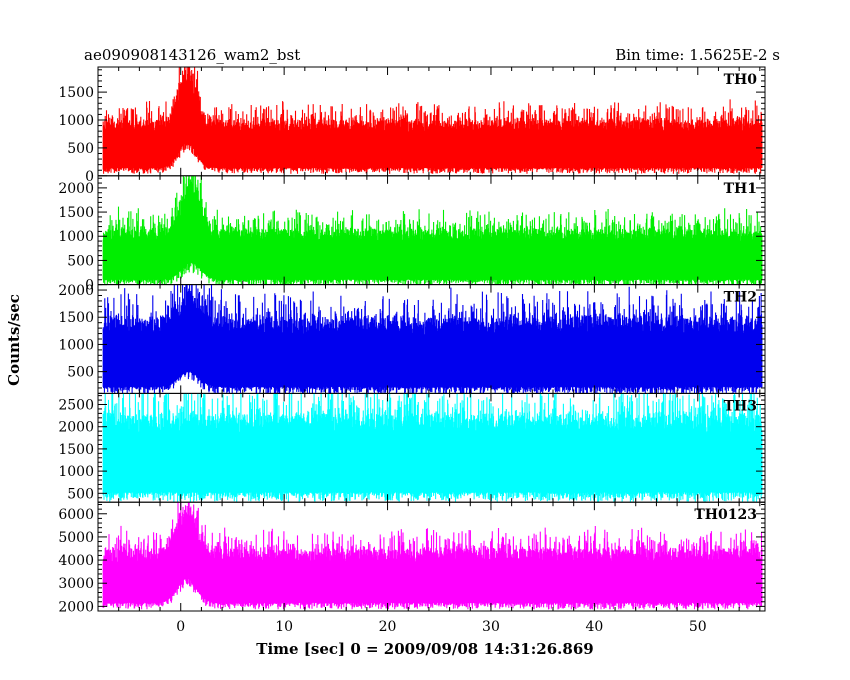 The image size is (850, 680). I want to click on x-tick-label: 40, so click(594, 627).